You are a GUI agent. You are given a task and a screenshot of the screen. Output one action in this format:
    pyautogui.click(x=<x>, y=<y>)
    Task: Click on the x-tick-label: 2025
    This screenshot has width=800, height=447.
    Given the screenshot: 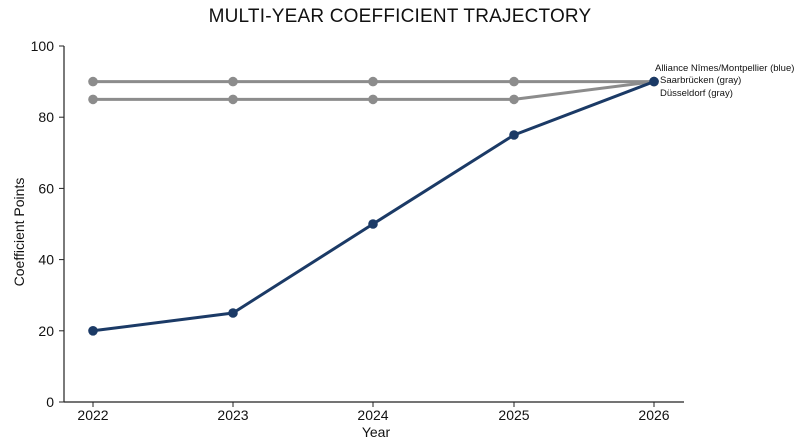 What is the action you would take?
    pyautogui.click(x=513, y=415)
    